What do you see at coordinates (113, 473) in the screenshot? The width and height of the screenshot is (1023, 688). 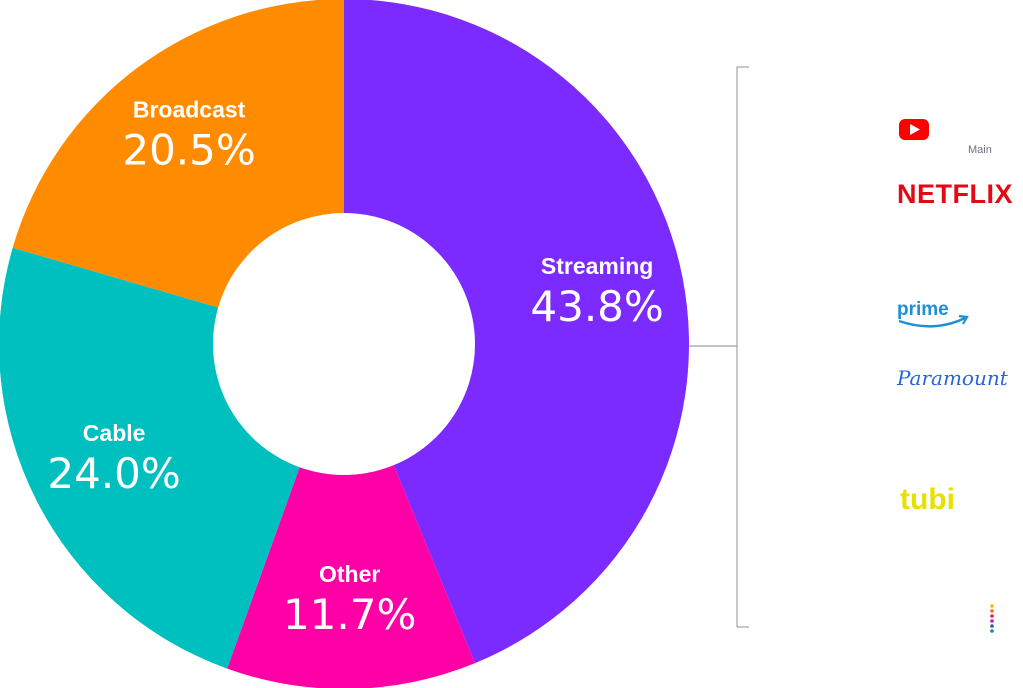 I see `slice-value-cable: 24.0%` at bounding box center [113, 473].